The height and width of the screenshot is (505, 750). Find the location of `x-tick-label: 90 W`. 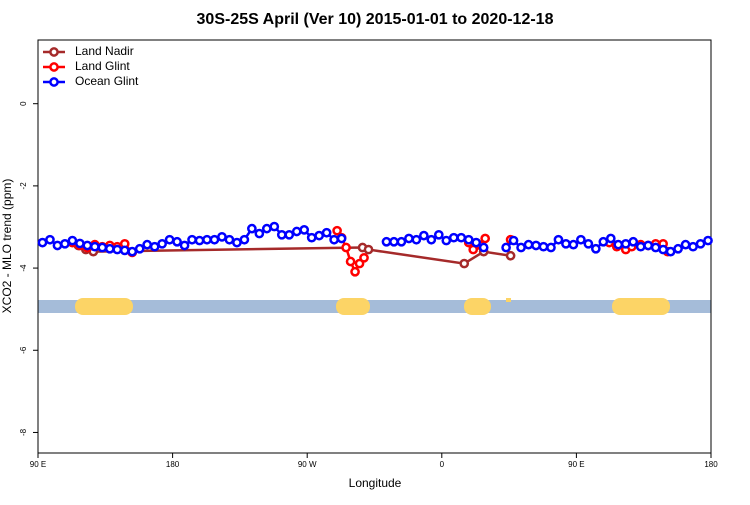

x-tick-label: 90 W is located at coordinates (307, 464).